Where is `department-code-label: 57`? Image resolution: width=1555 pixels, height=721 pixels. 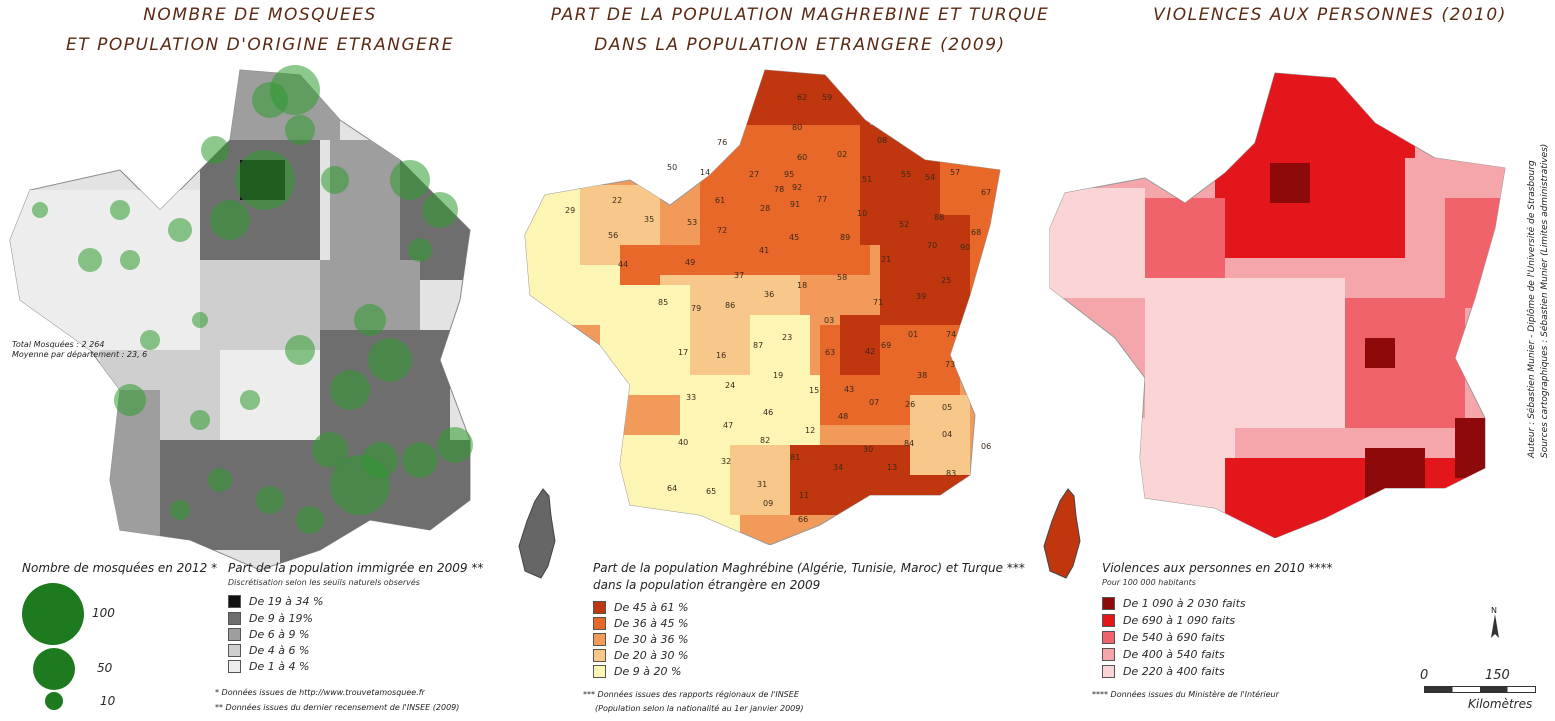
department-code-label: 57 is located at coordinates (955, 172).